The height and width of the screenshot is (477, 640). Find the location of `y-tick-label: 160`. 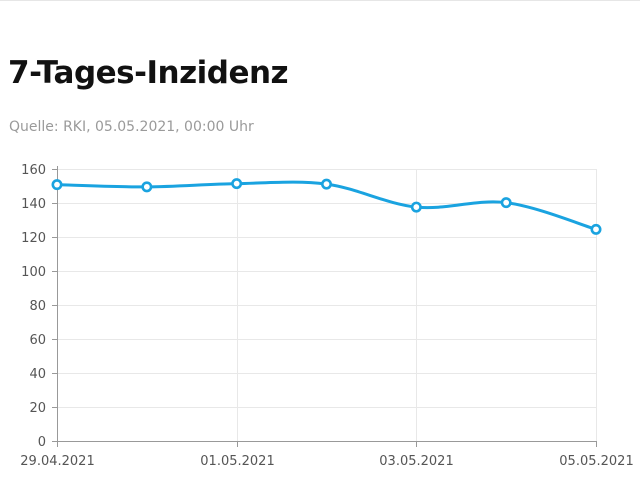

y-tick-label: 160 is located at coordinates (33, 170).